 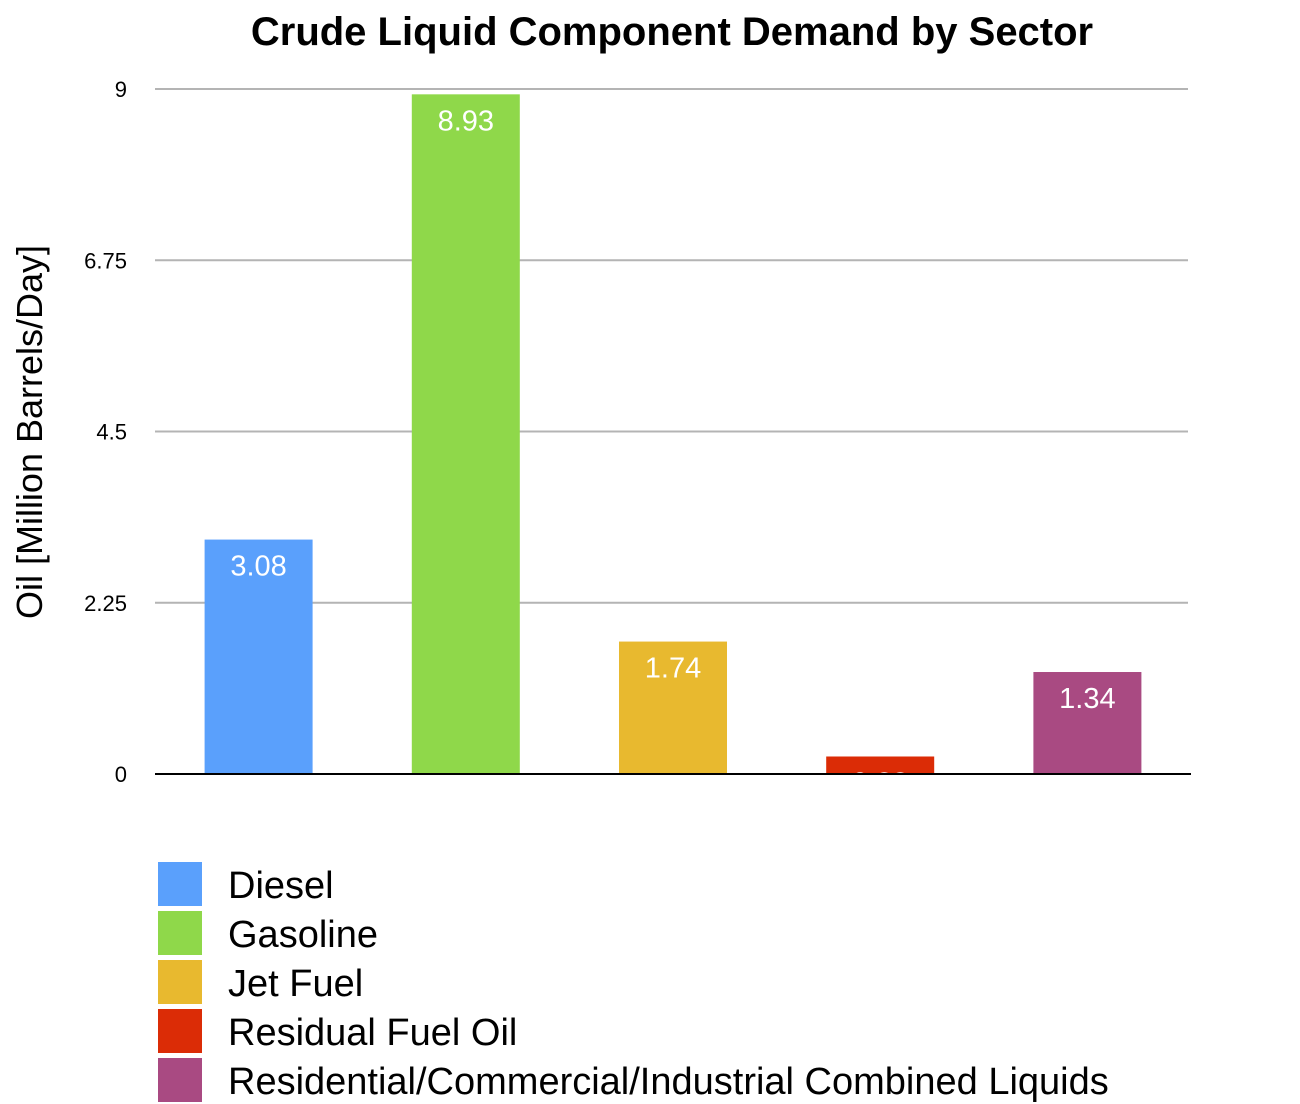 What do you see at coordinates (121, 774) in the screenshot?
I see `y-tick-label: 0` at bounding box center [121, 774].